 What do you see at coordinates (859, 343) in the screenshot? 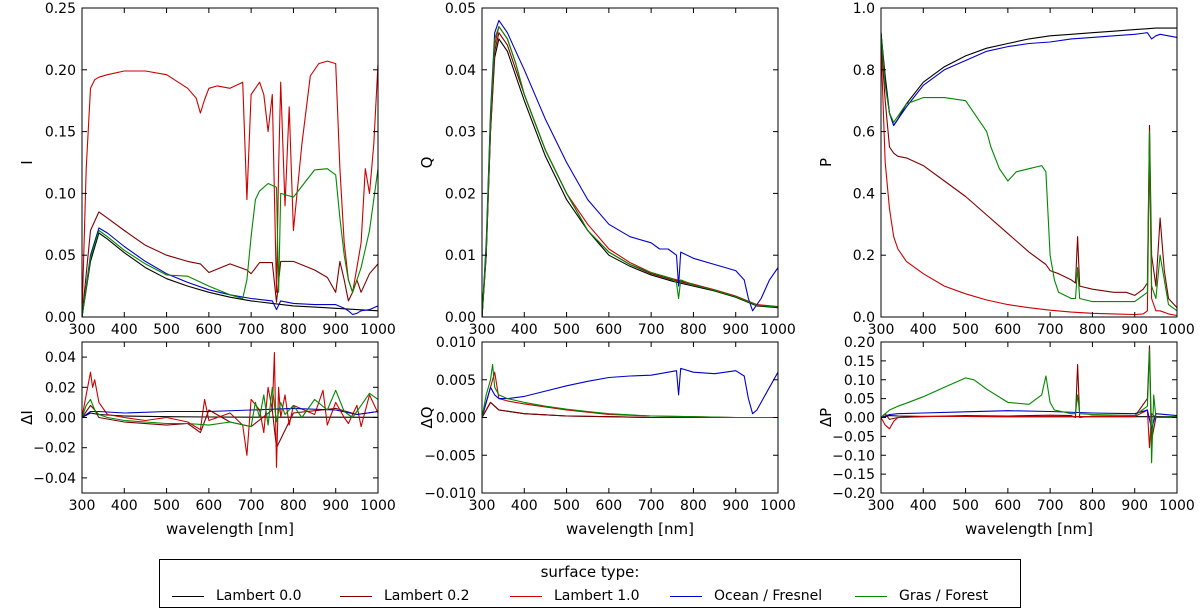
I see `y-tick-label: 0.20` at bounding box center [859, 343].